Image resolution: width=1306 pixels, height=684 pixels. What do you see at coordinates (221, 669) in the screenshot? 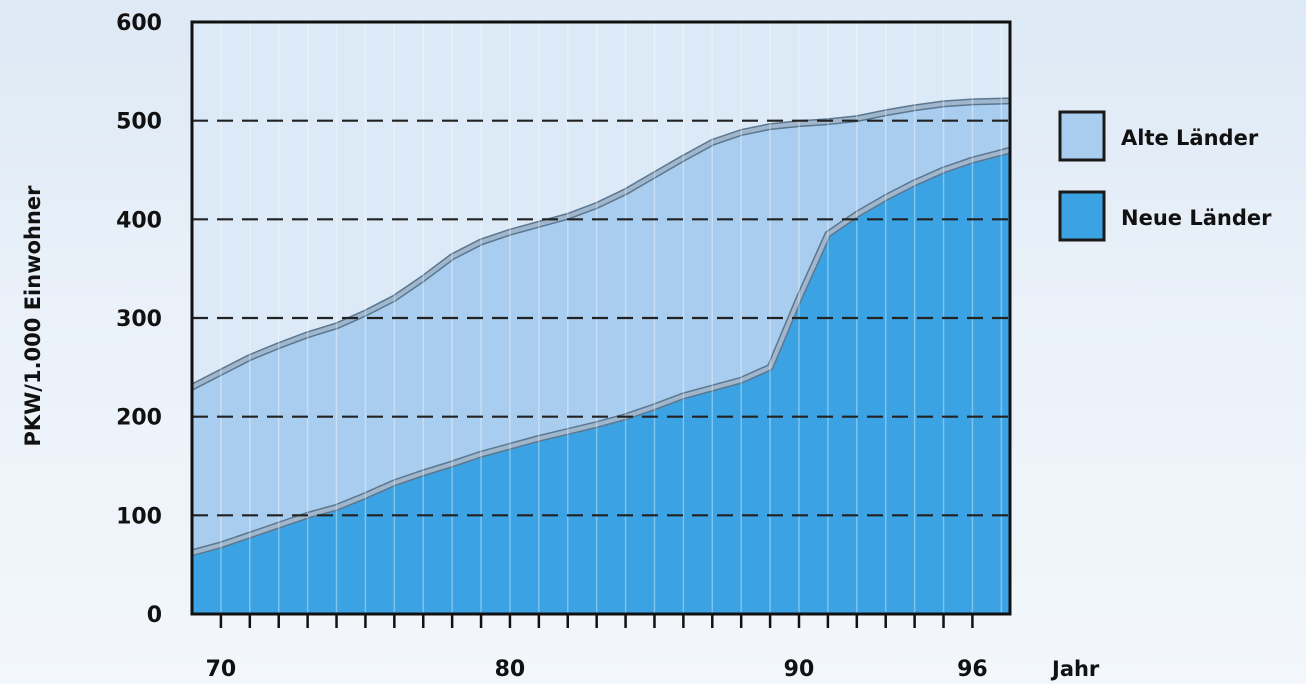
I see `x-tick-label: 70` at bounding box center [221, 669].